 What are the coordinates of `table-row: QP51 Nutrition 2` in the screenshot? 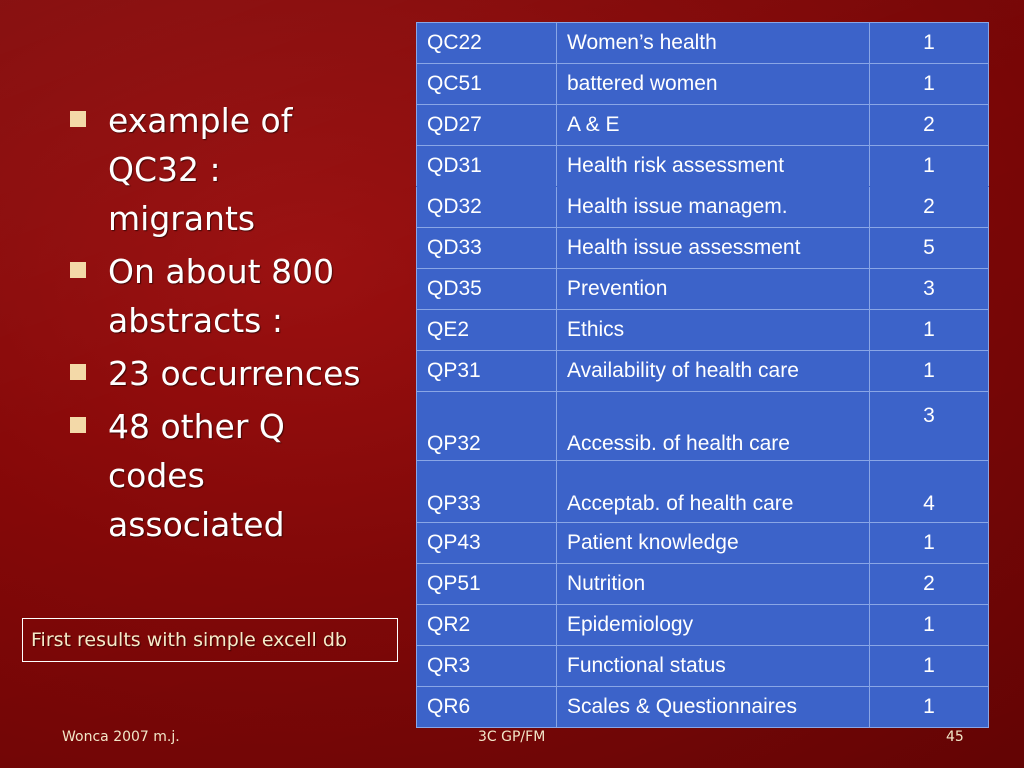 It's located at (702, 584).